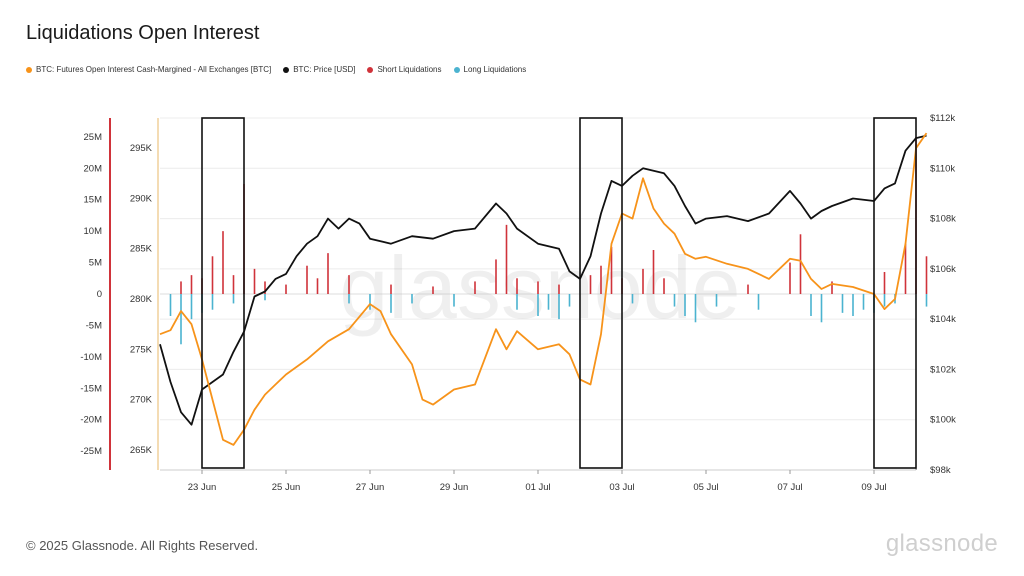  I want to click on glassnode-logo: glassnode, so click(941, 543).